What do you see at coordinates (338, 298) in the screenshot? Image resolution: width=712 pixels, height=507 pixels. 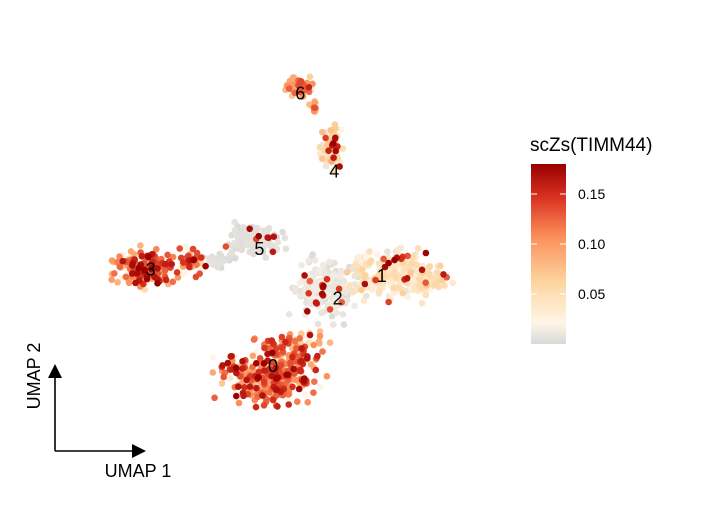 I see `cluster-label-2: 2` at bounding box center [338, 298].